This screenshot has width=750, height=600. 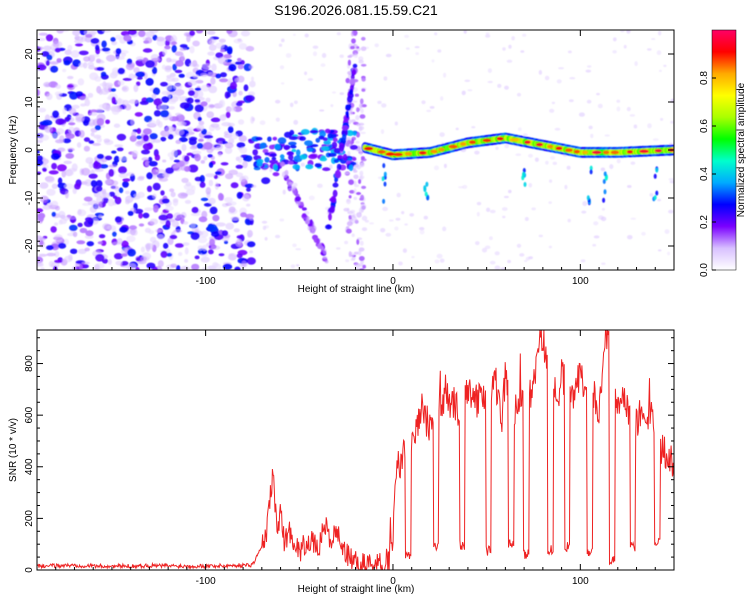 I want to click on spectrogram-x-tick-label: -100, so click(x=206, y=281).